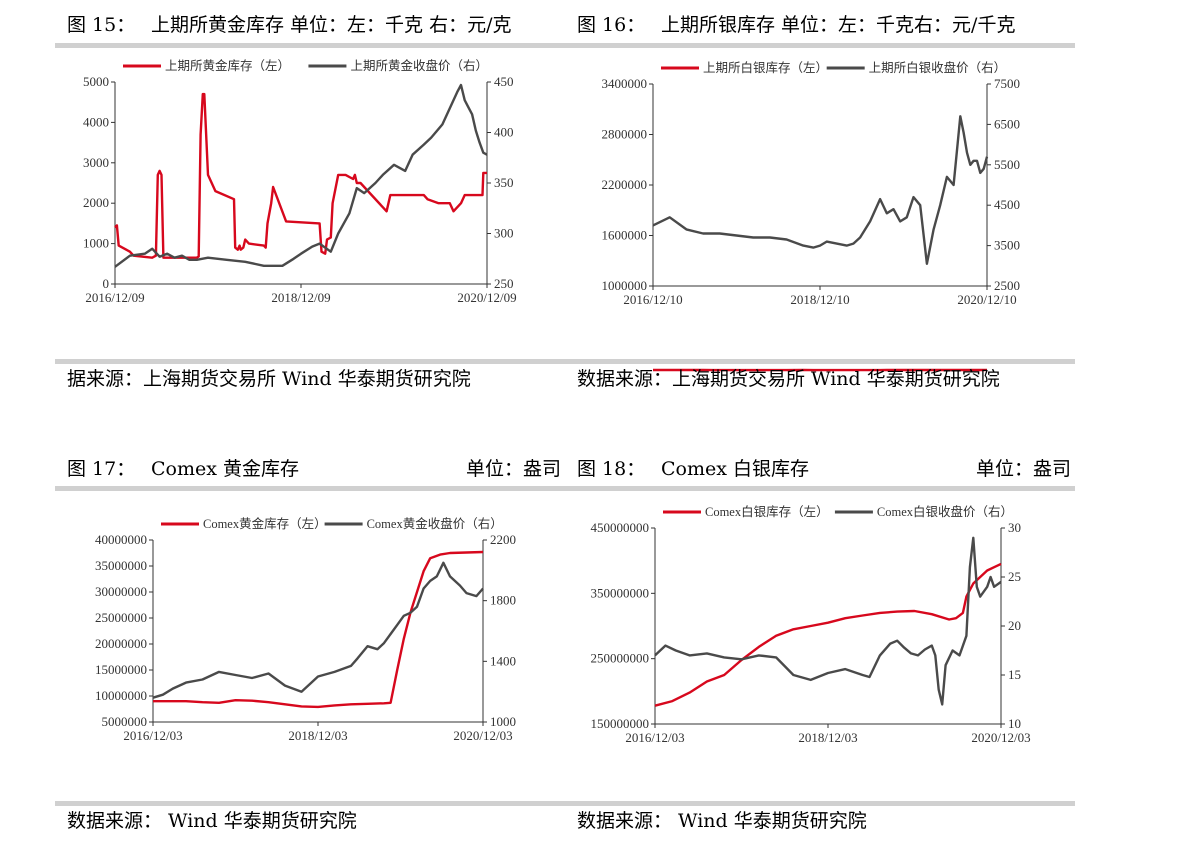 This screenshot has width=1191, height=852. I want to click on right-tick-label: 2500, so click(1007, 285).